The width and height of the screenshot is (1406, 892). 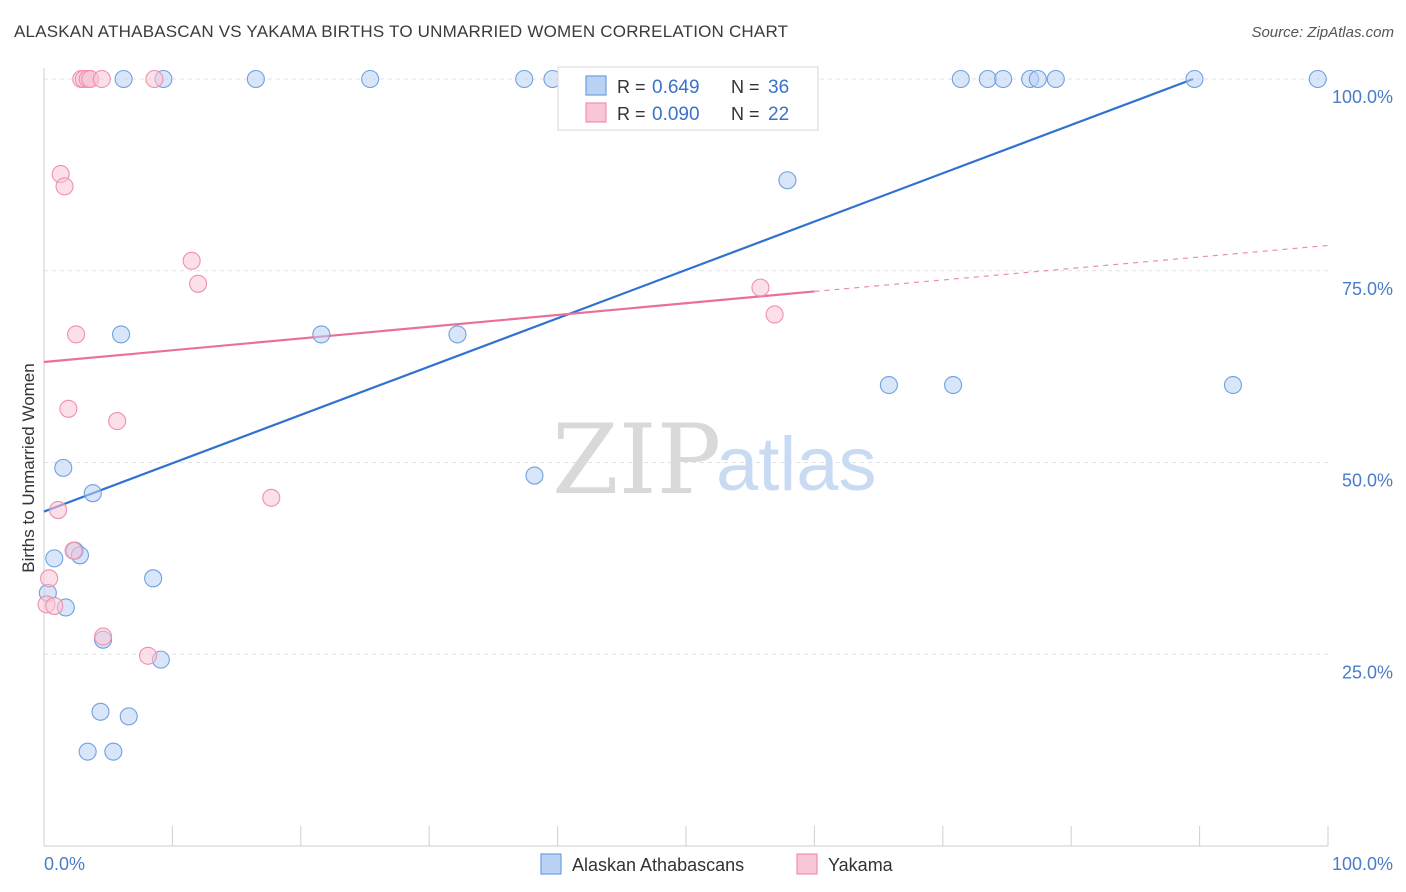 What do you see at coordinates (745, 87) in the screenshot?
I see `stats-n-label-athabascan: N =` at bounding box center [745, 87].